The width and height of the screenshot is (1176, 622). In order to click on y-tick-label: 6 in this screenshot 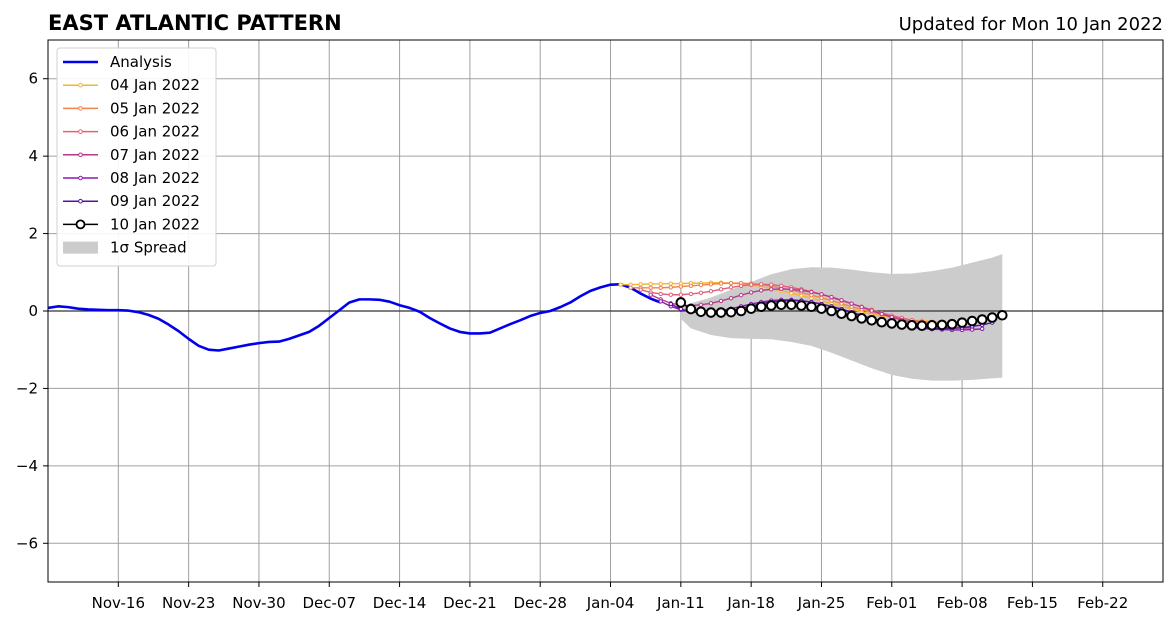, I will do `click(33, 79)`.